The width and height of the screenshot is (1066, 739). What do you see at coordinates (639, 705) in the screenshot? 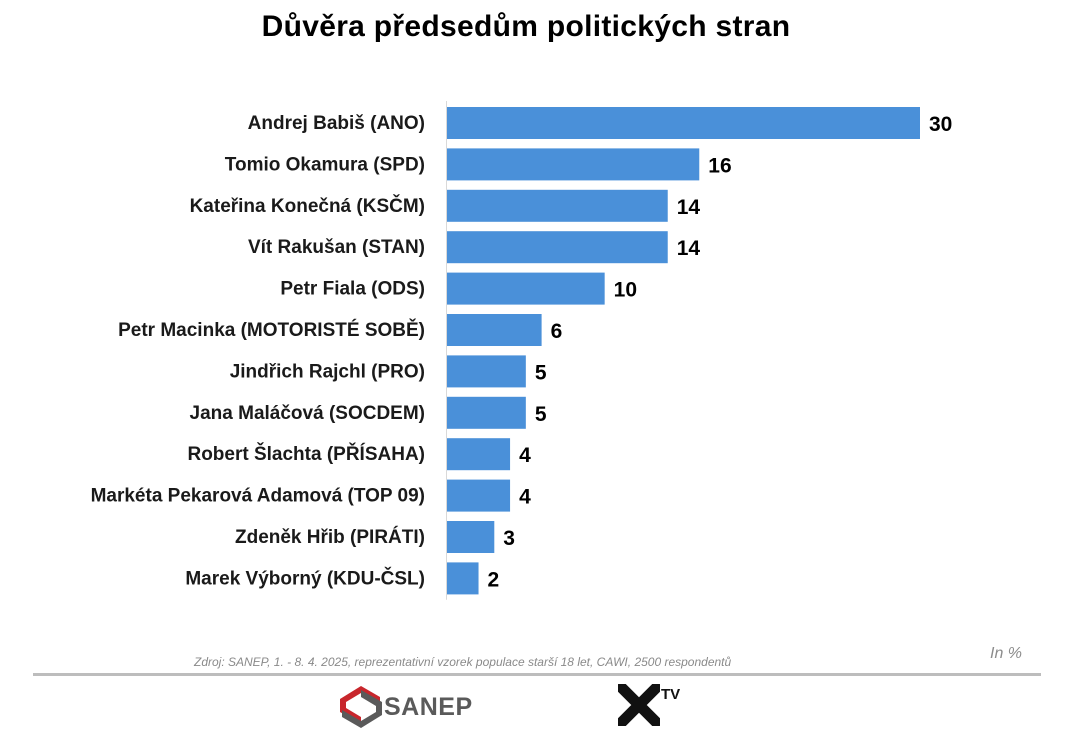
I see `x-icon` at bounding box center [639, 705].